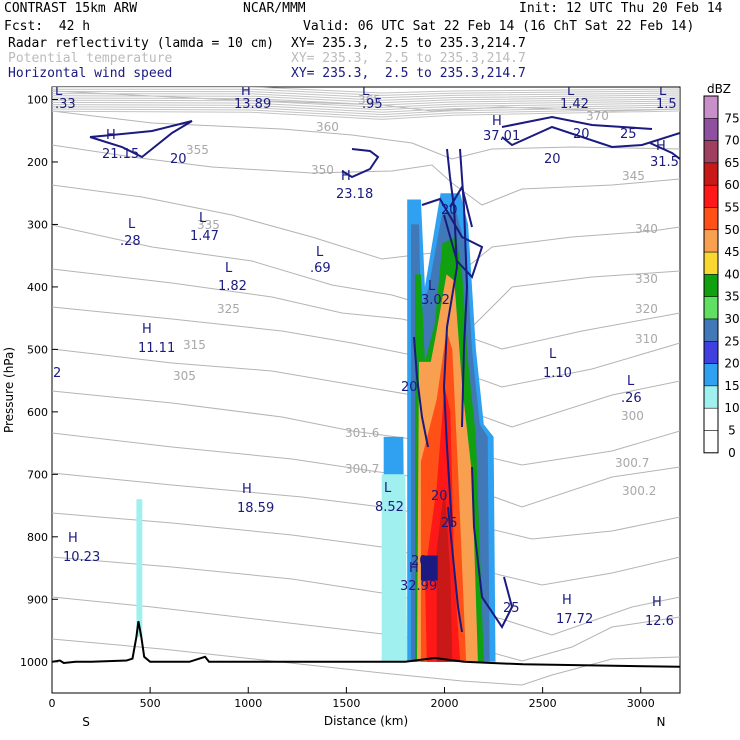 This screenshot has width=740, height=740. Describe the element at coordinates (731, 319) in the screenshot. I see `colorbar-tick-label: 30` at that location.